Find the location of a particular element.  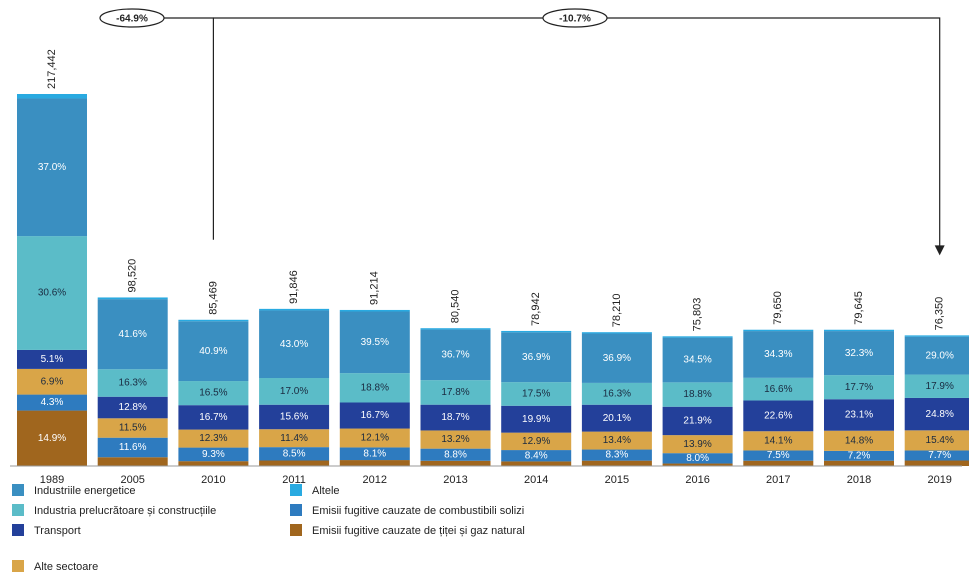

legend-label: Industriile energetice is located at coordinates (85, 491).